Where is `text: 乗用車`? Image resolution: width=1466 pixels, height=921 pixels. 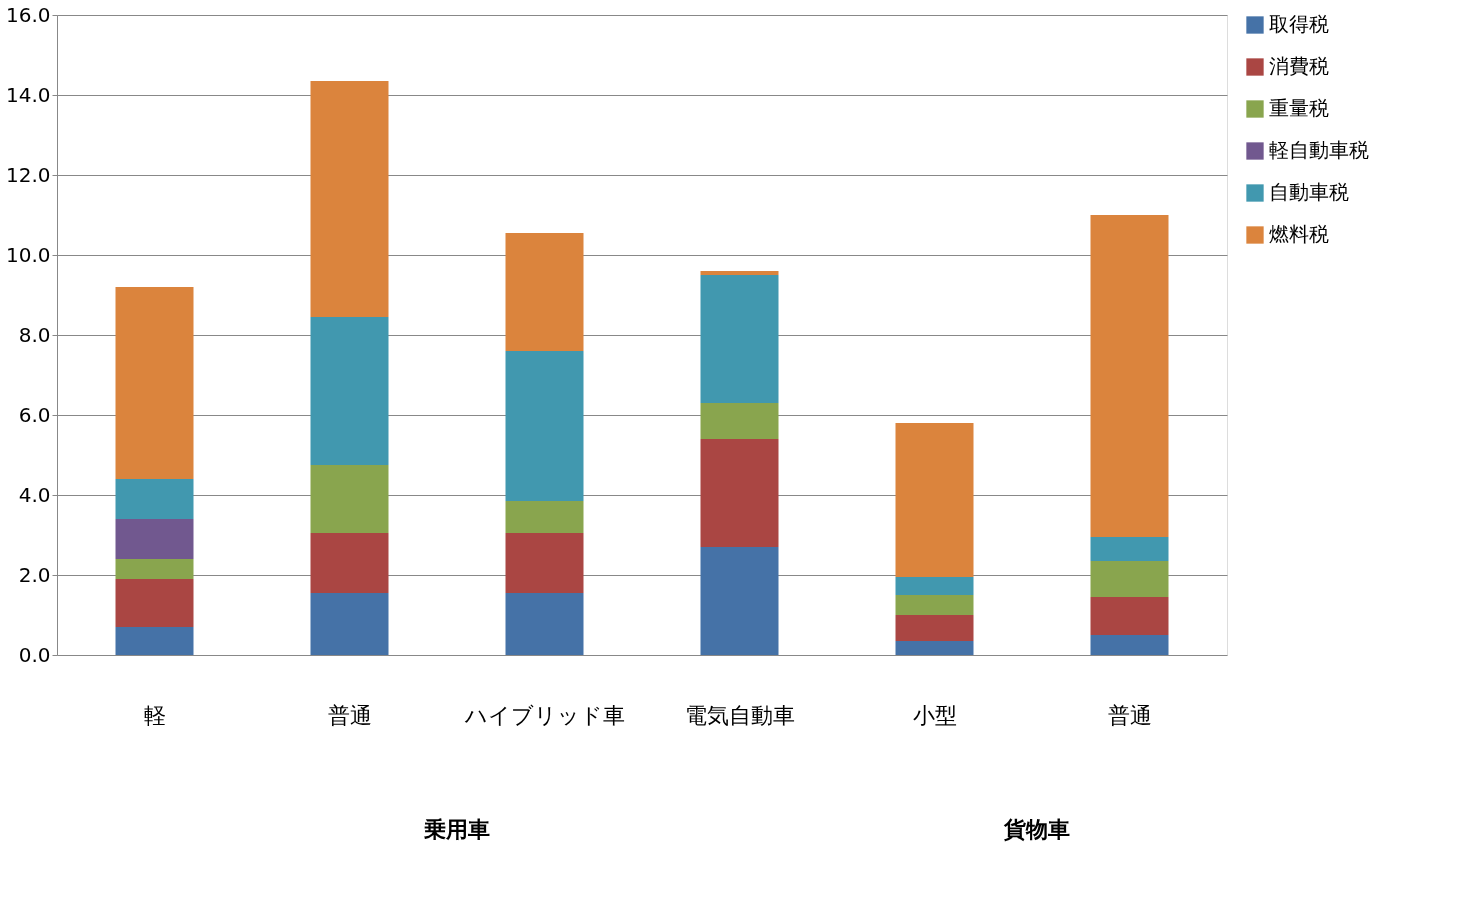
text: 乗用車 is located at coordinates (456, 829).